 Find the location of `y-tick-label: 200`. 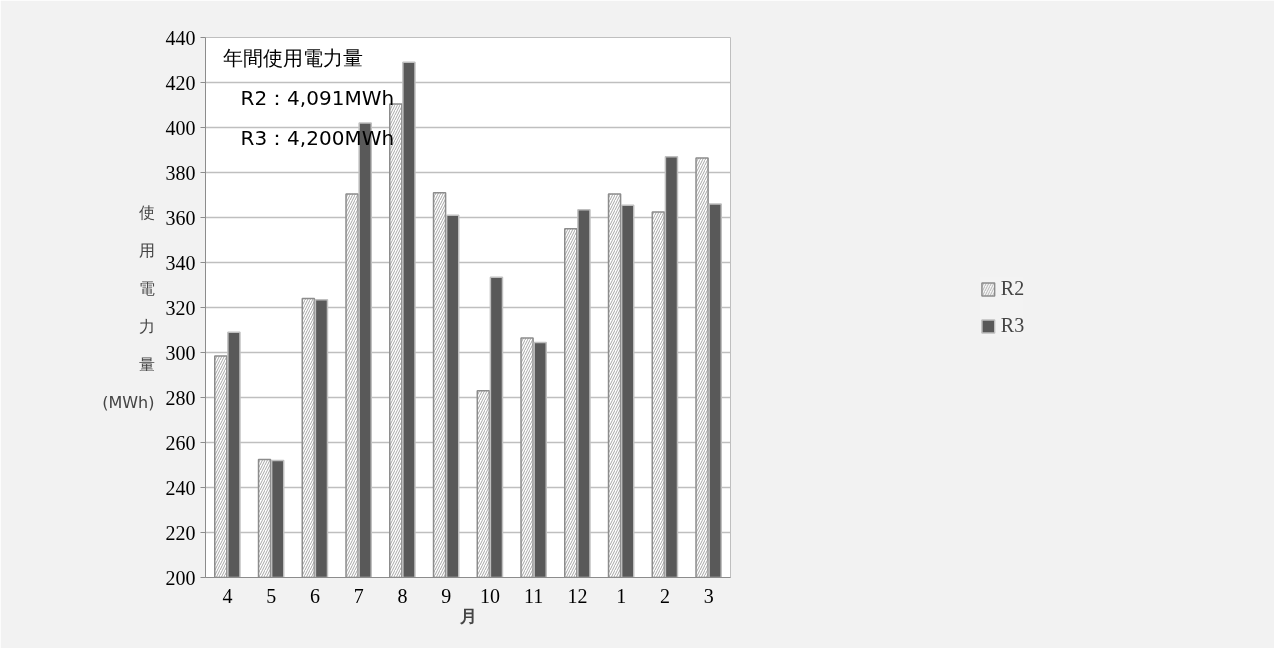

y-tick-label: 200 is located at coordinates (180, 577).